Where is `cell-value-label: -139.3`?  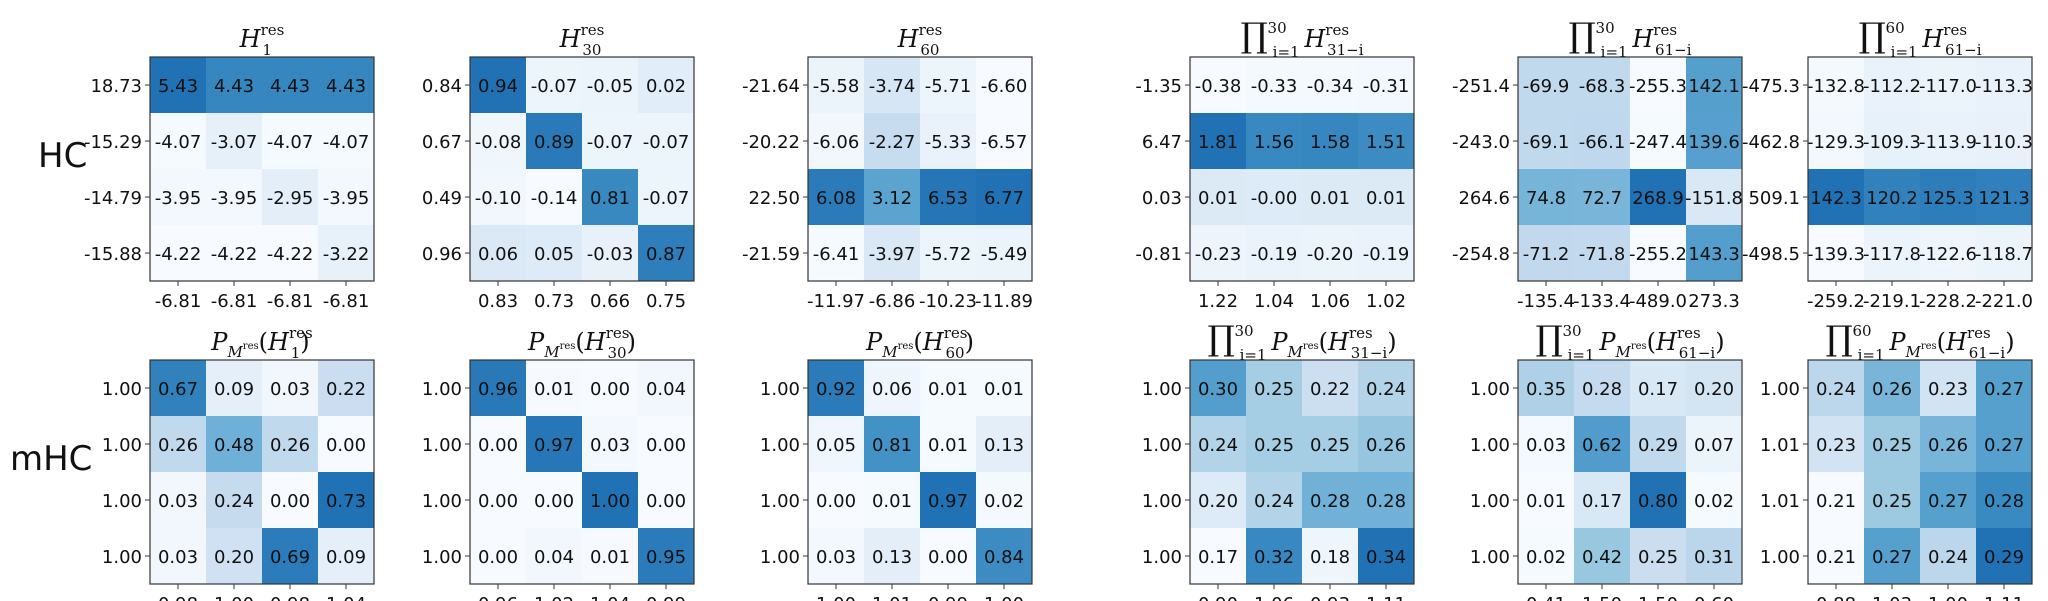 cell-value-label: -139.3 is located at coordinates (1836, 254).